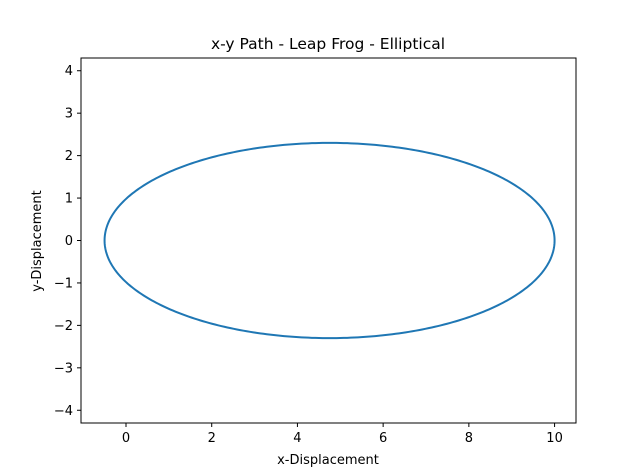  What do you see at coordinates (69, 71) in the screenshot?
I see `y-tick-label: 4` at bounding box center [69, 71].